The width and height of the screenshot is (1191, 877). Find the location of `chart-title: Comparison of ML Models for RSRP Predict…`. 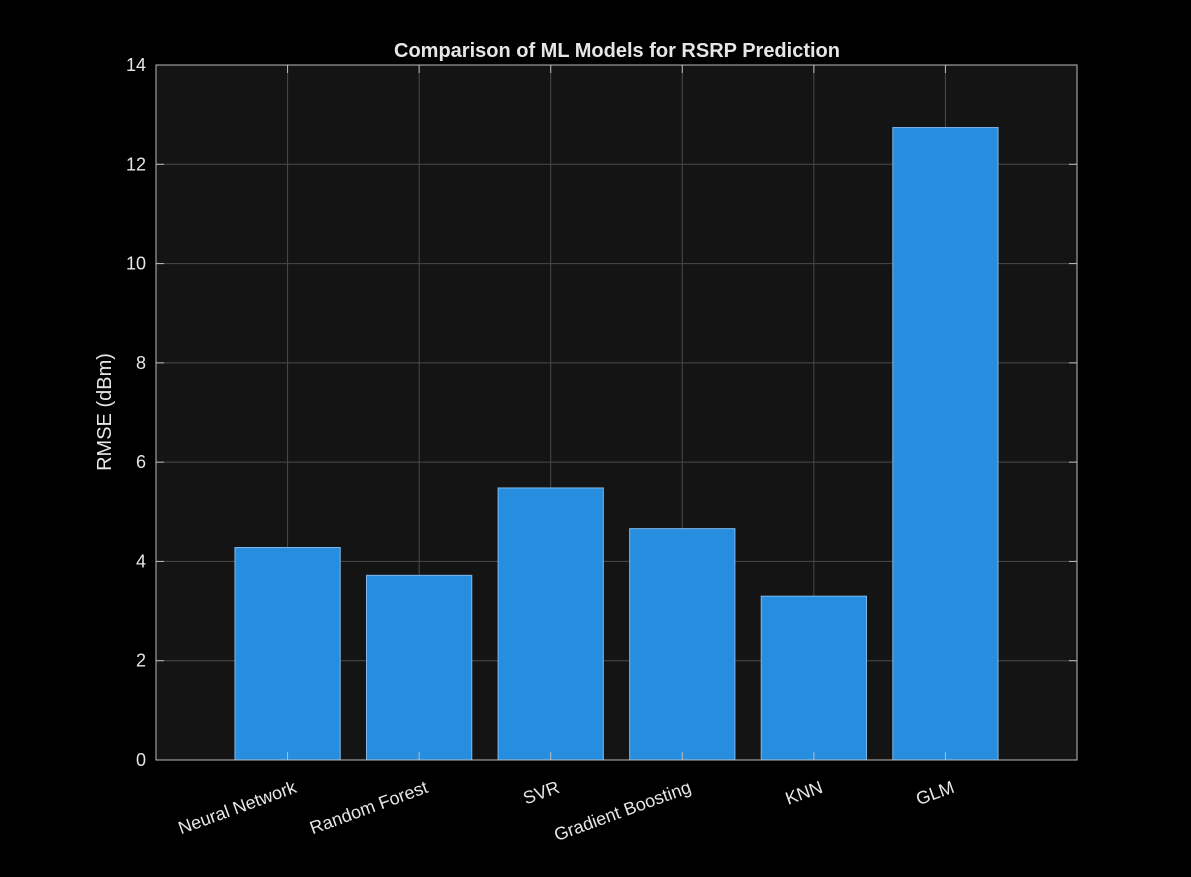

chart-title: Comparison of ML Models for RSRP Predict… is located at coordinates (617, 51).